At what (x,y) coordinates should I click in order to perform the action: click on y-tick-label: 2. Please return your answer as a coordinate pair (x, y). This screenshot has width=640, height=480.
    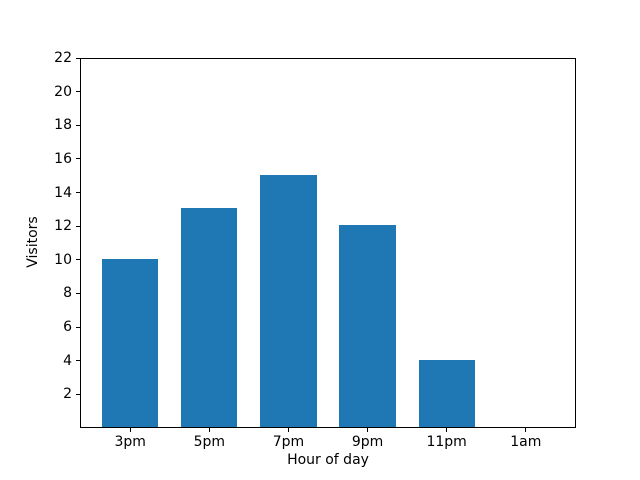
    Looking at the image, I should click on (67, 394).